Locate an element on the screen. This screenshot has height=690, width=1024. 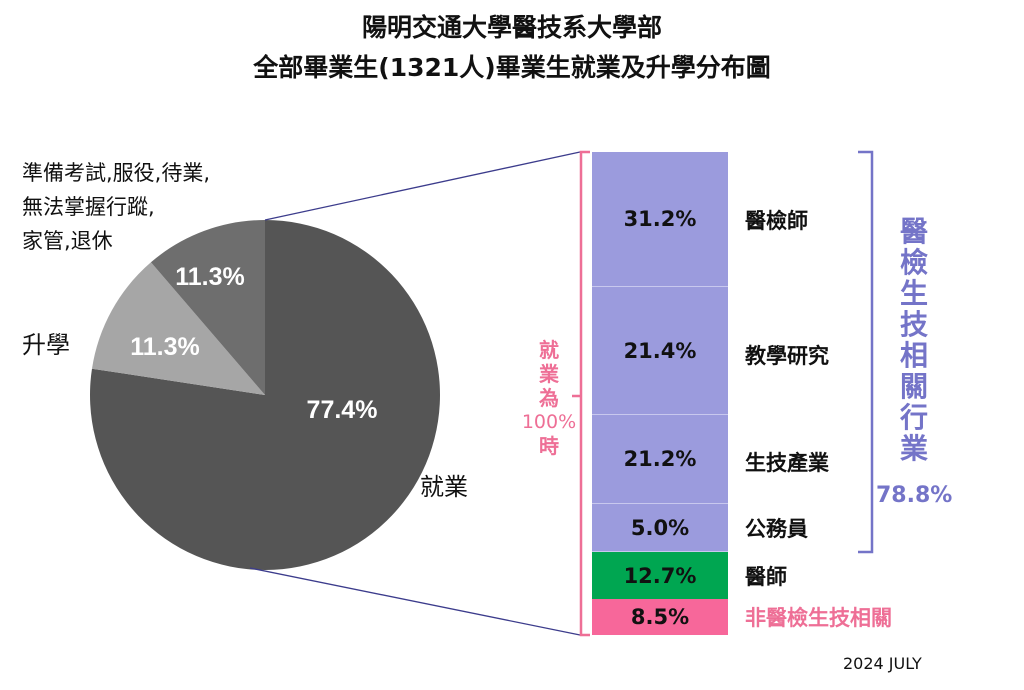
group-char: 行 is located at coordinates (913, 417).